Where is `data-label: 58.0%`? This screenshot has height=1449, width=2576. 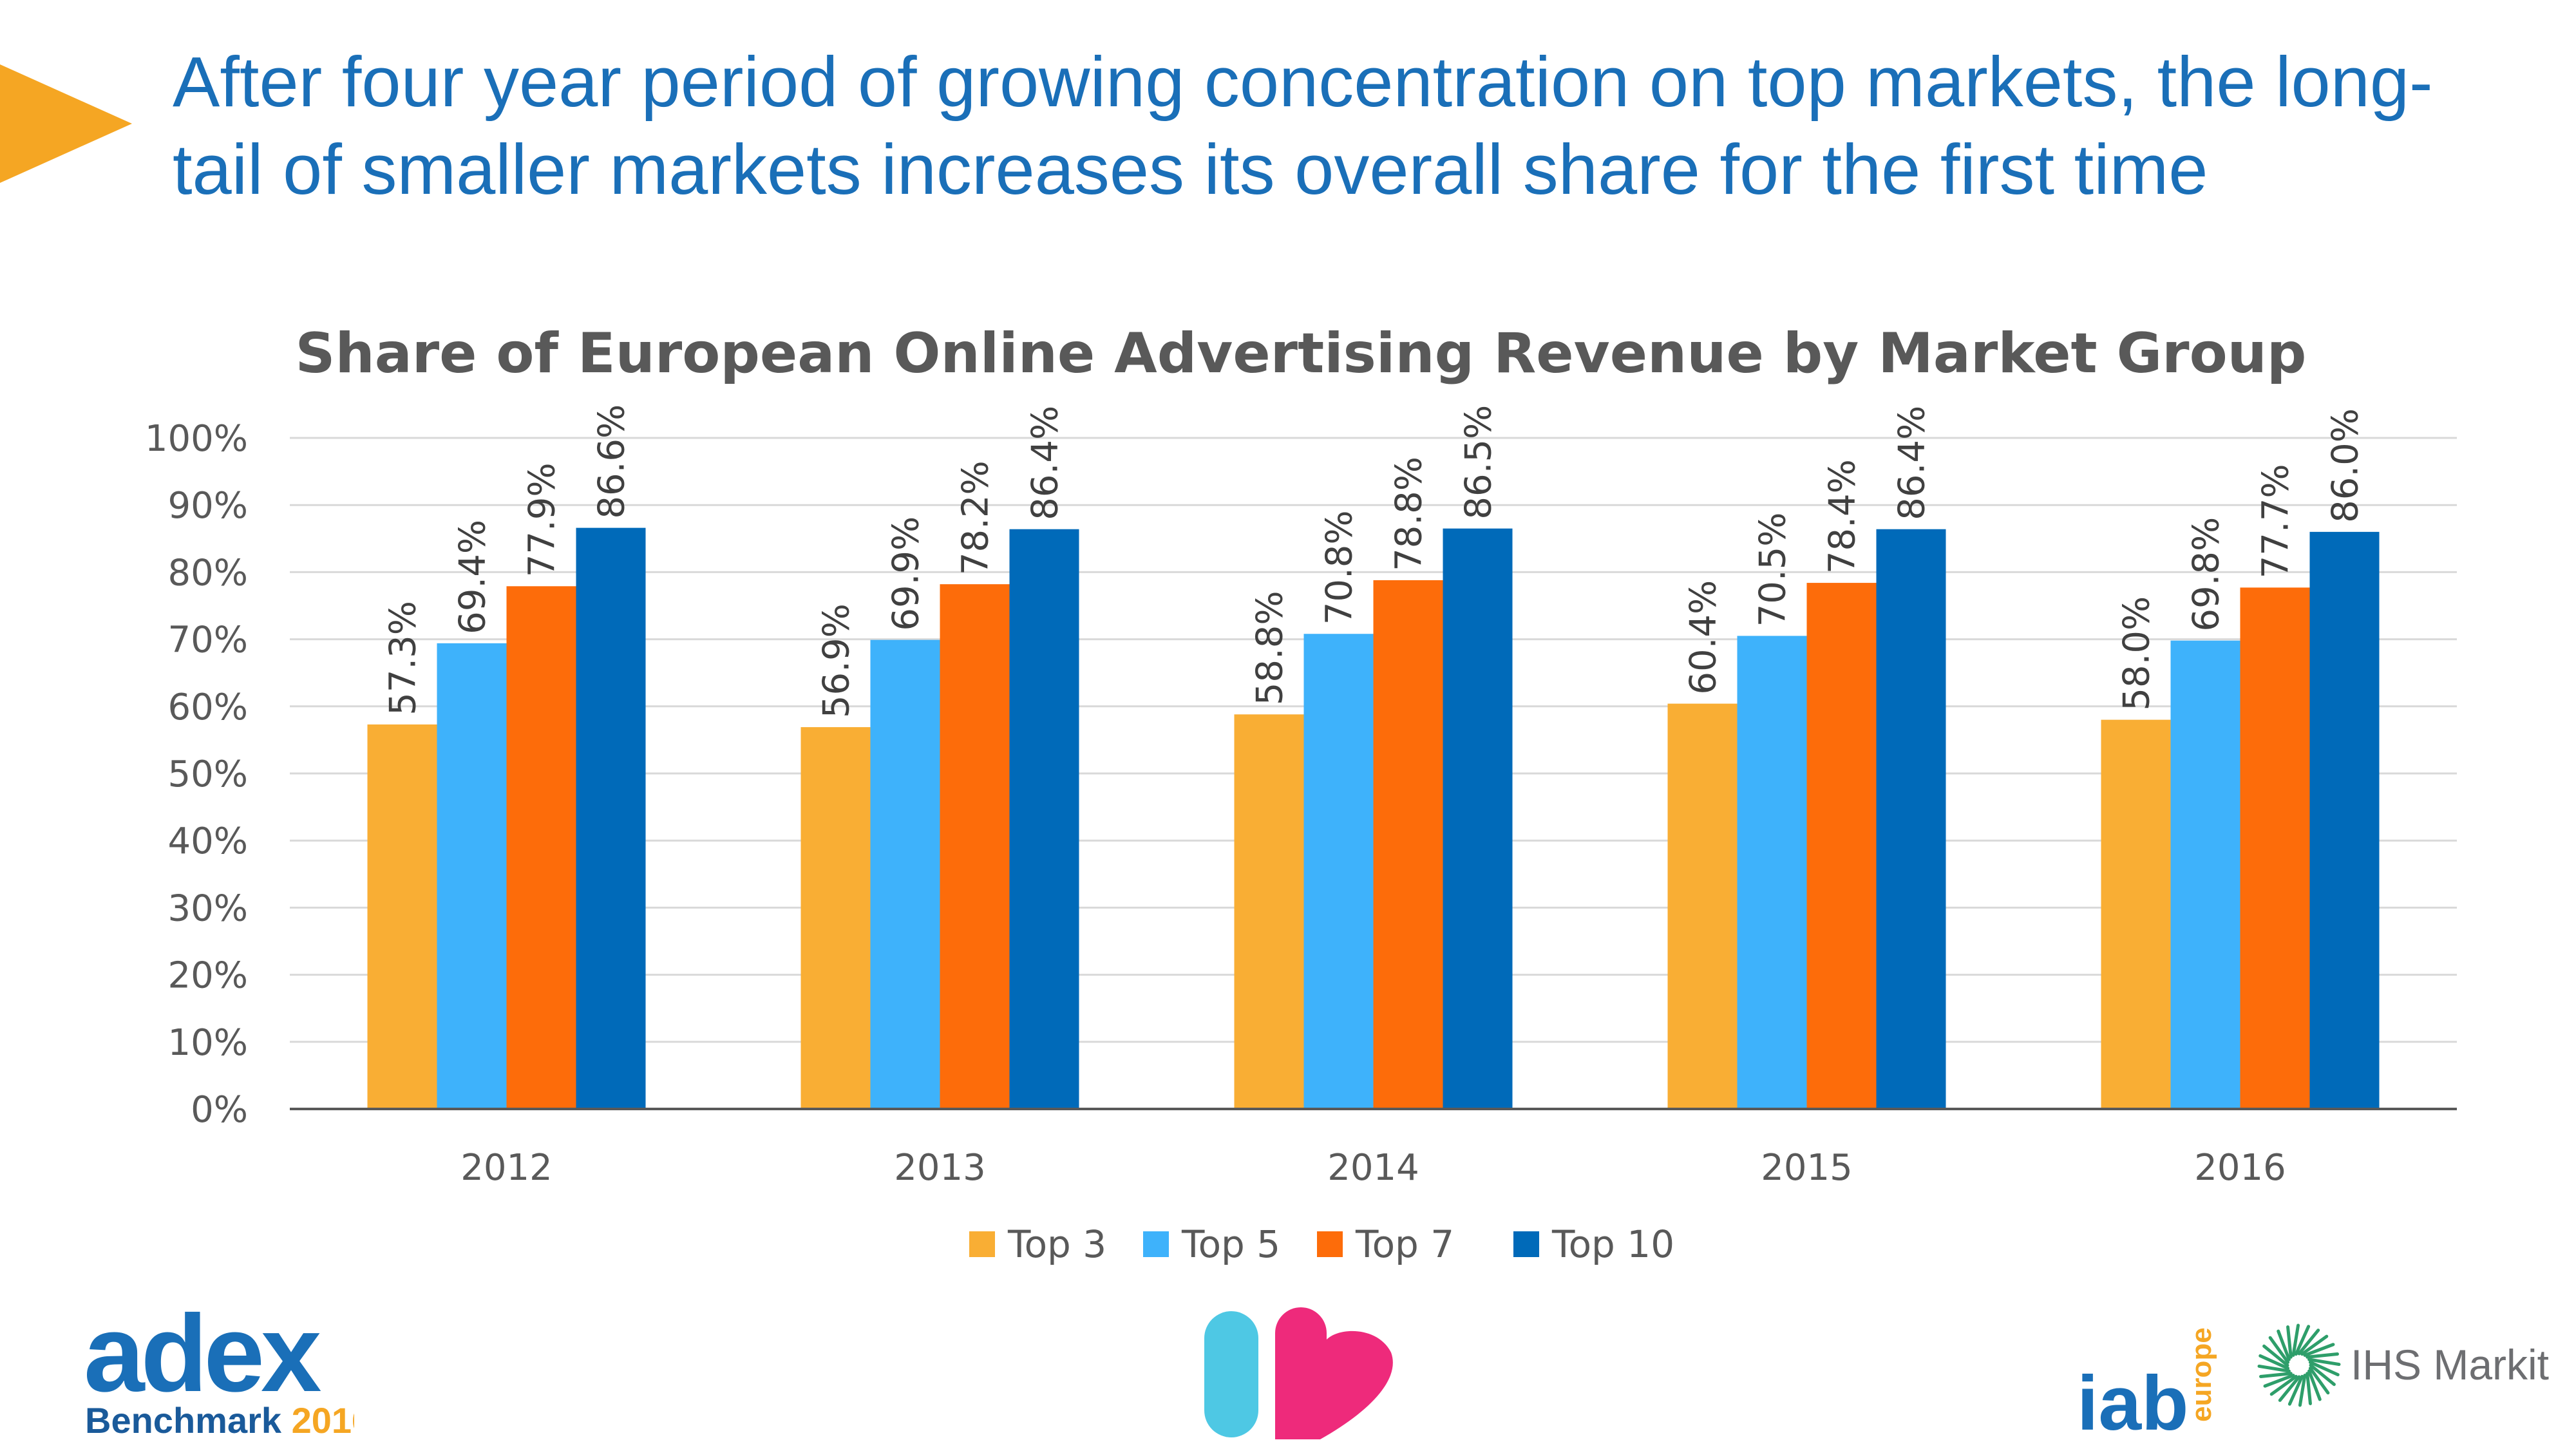
data-label: 58.0% is located at coordinates (2137, 653).